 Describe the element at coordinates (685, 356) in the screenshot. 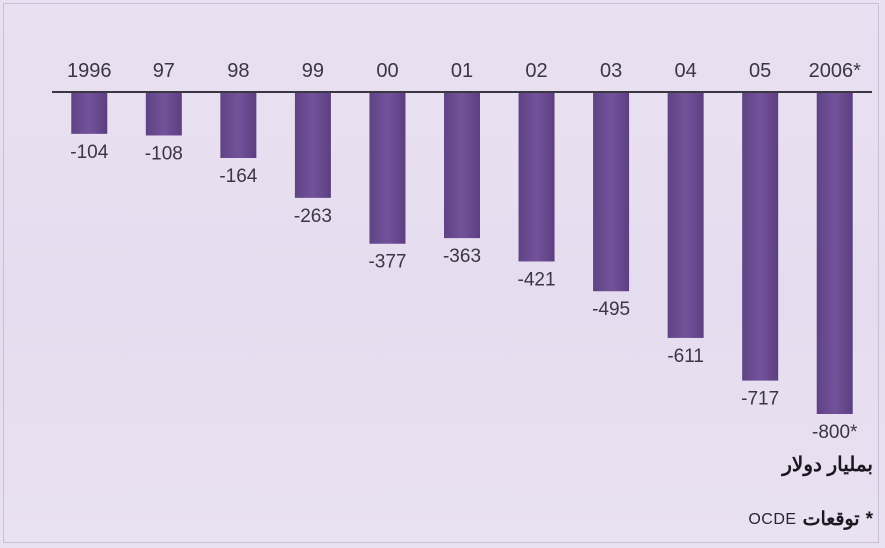

I see `value-label-8: -611` at that location.